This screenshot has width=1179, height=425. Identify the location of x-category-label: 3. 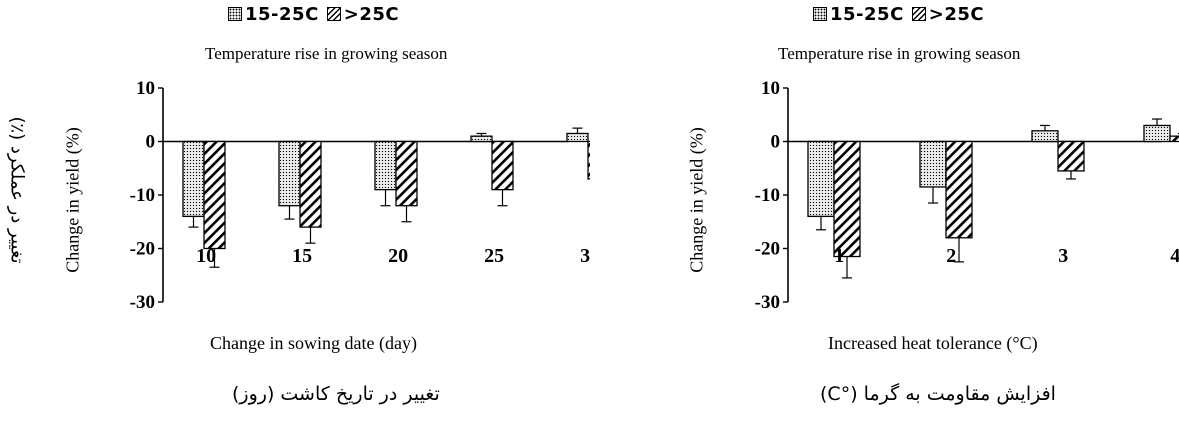
(1063, 256).